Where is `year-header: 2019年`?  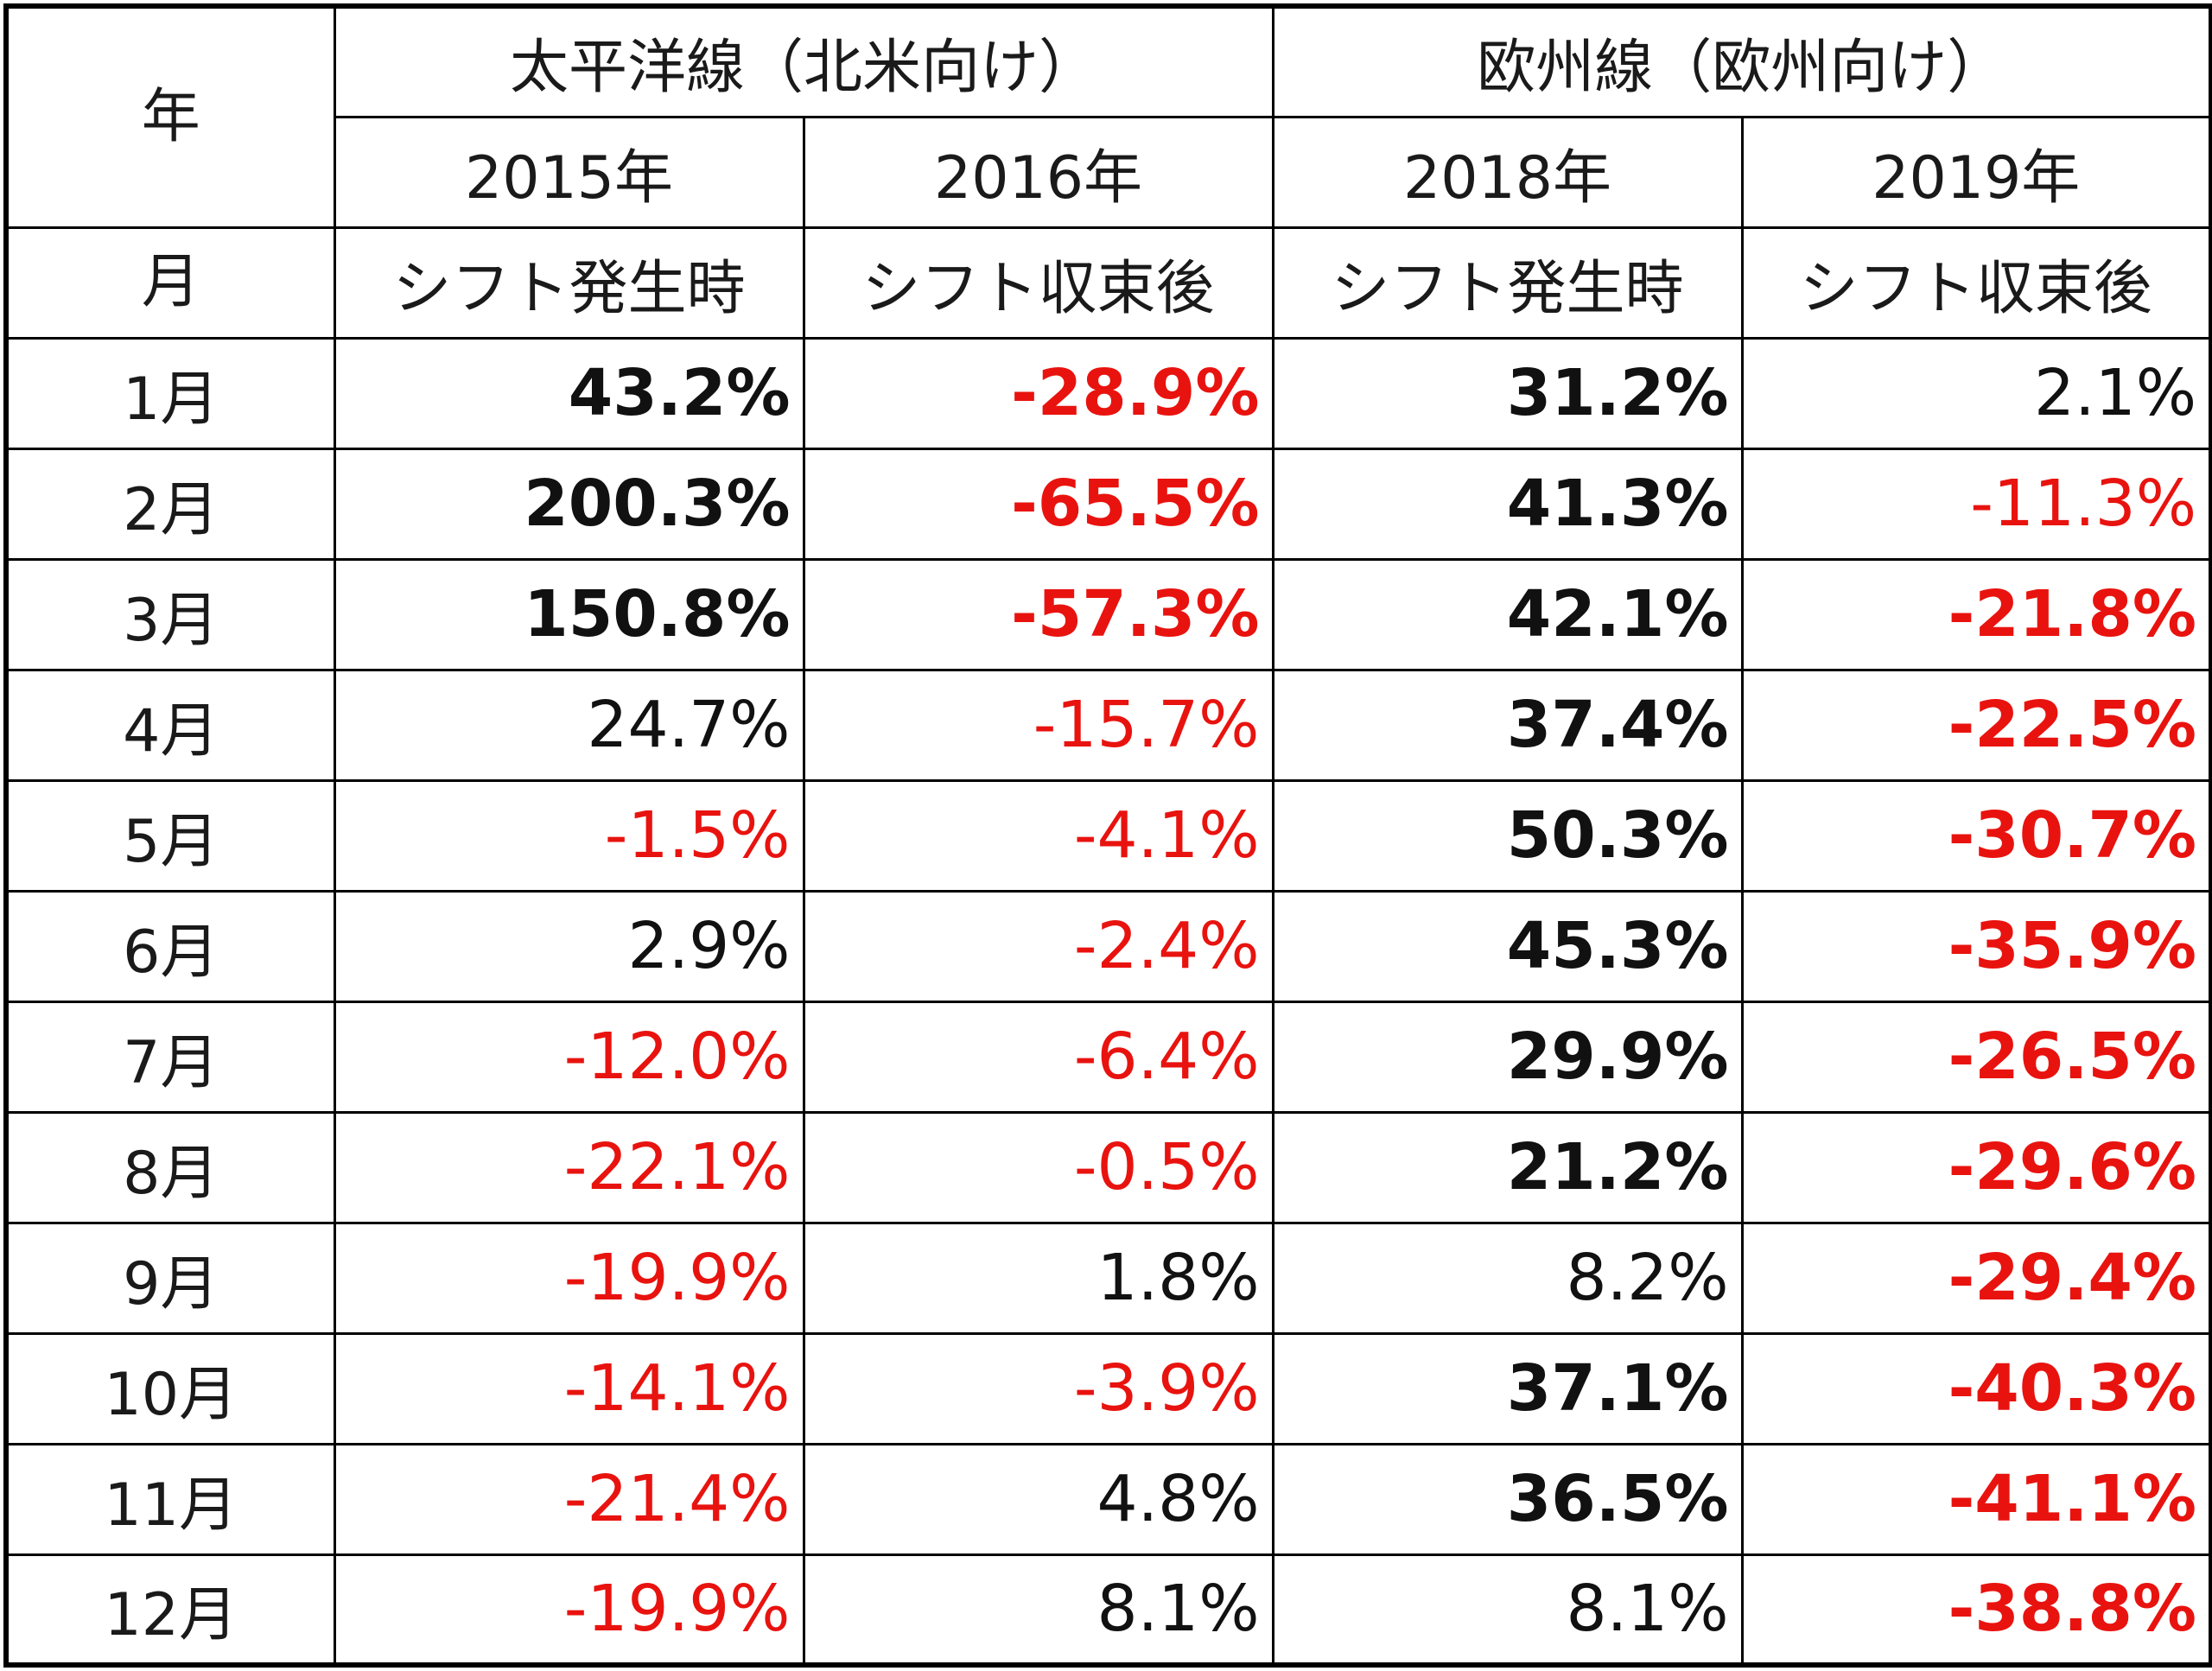 year-header: 2019年 is located at coordinates (1976, 172).